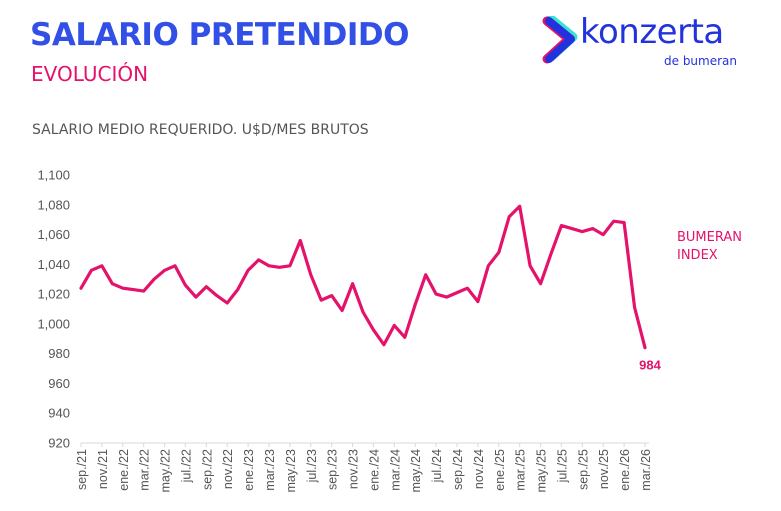 The height and width of the screenshot is (511, 781). What do you see at coordinates (697, 255) in the screenshot?
I see `legend-label-line2: INDEX` at bounding box center [697, 255].